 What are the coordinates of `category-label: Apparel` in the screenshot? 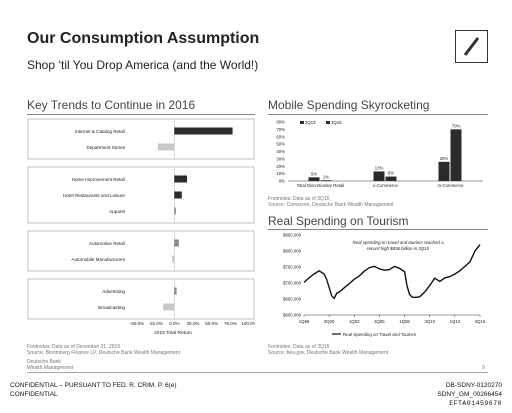 It's located at (117, 211).